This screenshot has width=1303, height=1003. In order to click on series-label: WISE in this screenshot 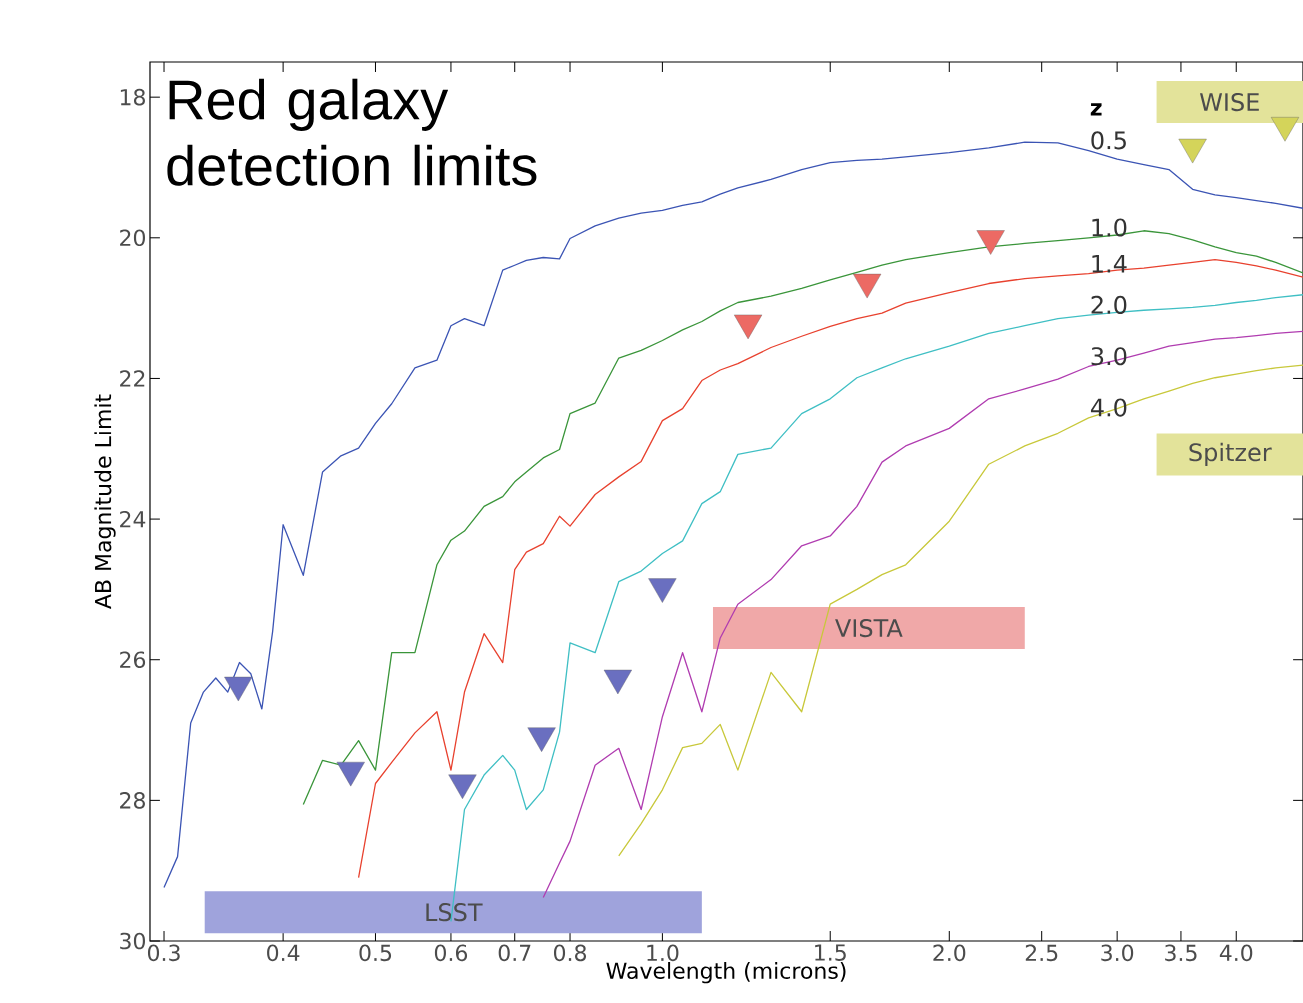, I will do `click(1229, 102)`.